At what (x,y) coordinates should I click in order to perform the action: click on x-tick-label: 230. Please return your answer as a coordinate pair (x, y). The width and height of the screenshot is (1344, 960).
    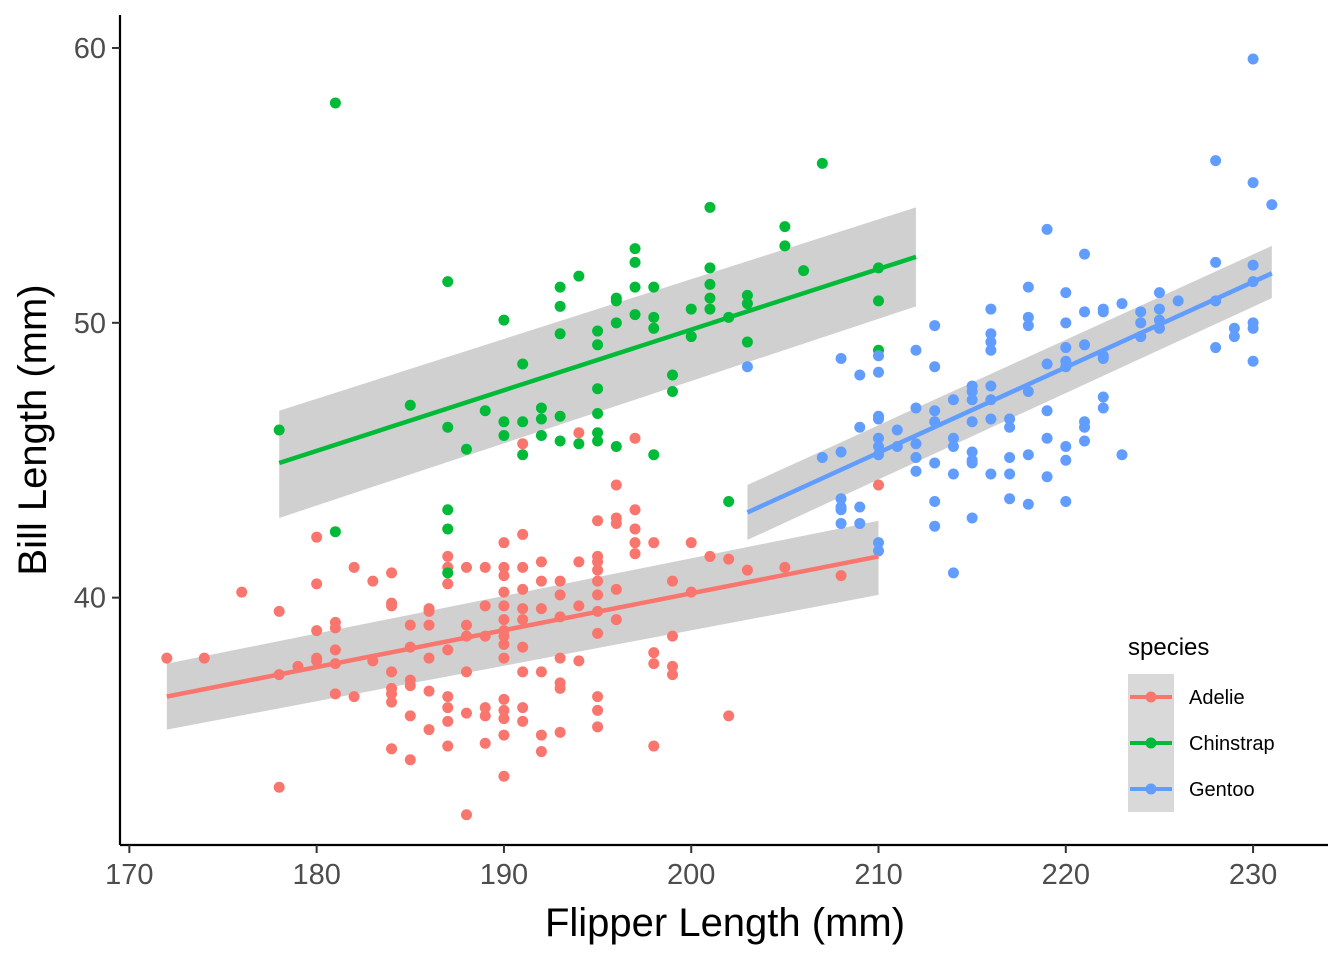
    Looking at the image, I should click on (1253, 875).